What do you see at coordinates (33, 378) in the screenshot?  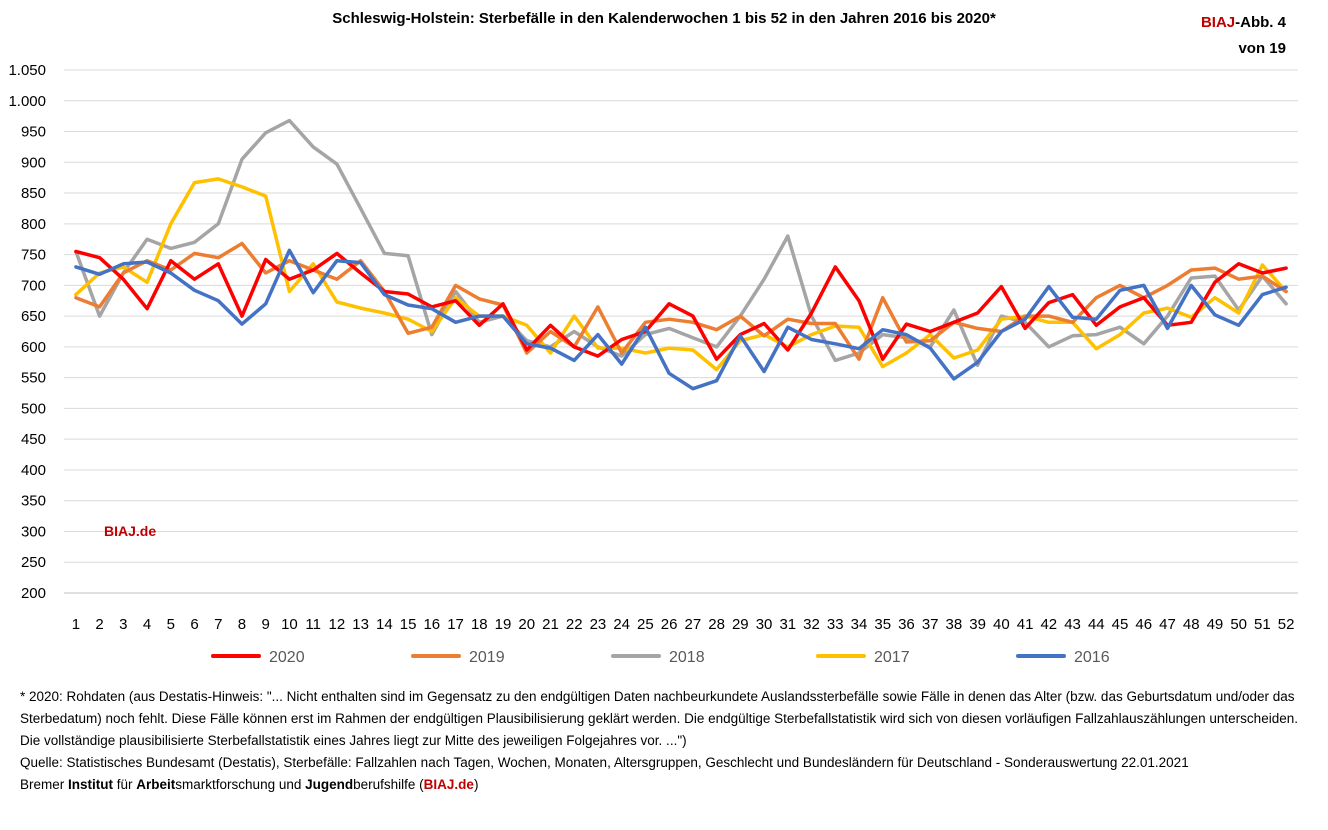 I see `y-tick-label: 550` at bounding box center [33, 378].